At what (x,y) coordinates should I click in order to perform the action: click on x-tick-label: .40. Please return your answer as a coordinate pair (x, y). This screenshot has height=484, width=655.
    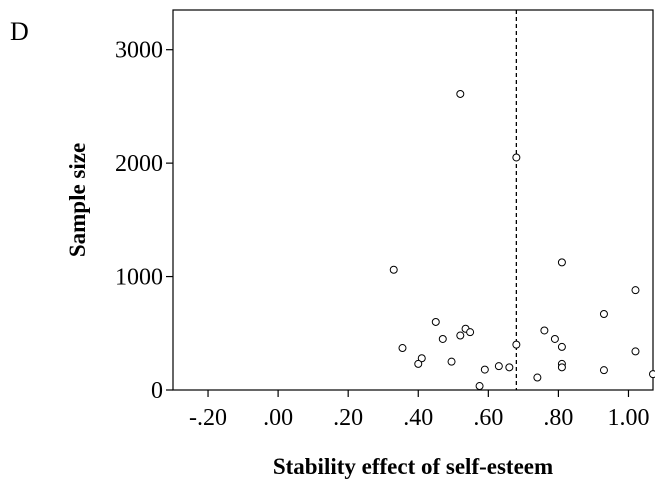
    Looking at the image, I should click on (418, 418).